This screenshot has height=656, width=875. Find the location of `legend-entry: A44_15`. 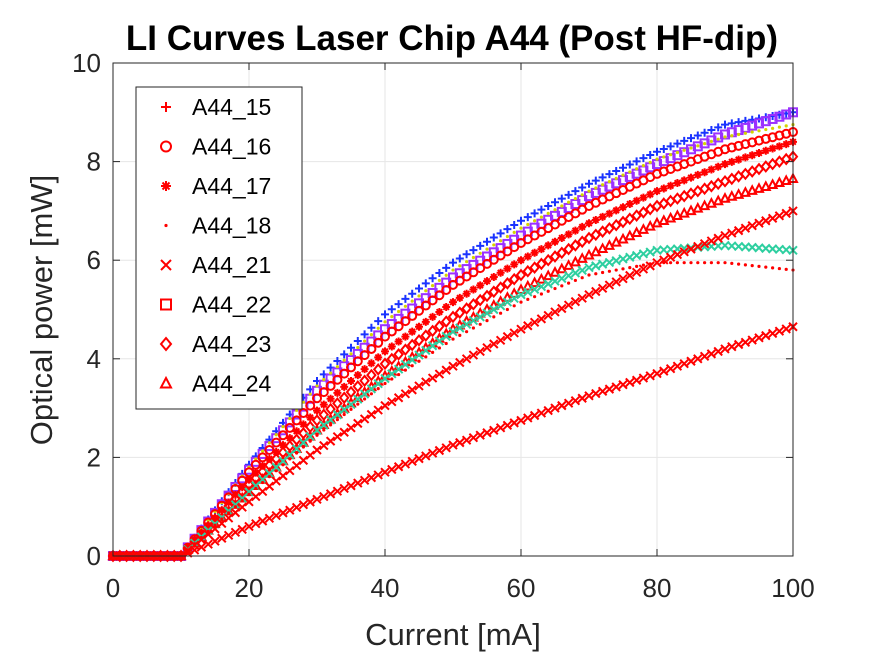

legend-entry: A44_15 is located at coordinates (216, 107).